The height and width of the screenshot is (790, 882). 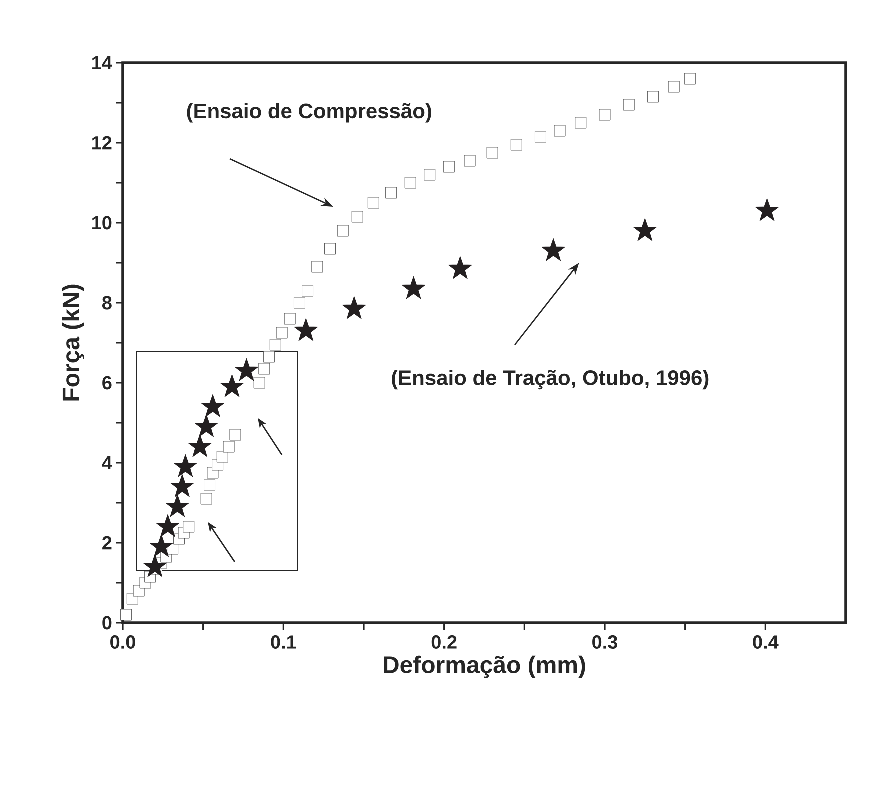 I want to click on annotation: (Ensaio de Compressão), so click(x=309, y=113).